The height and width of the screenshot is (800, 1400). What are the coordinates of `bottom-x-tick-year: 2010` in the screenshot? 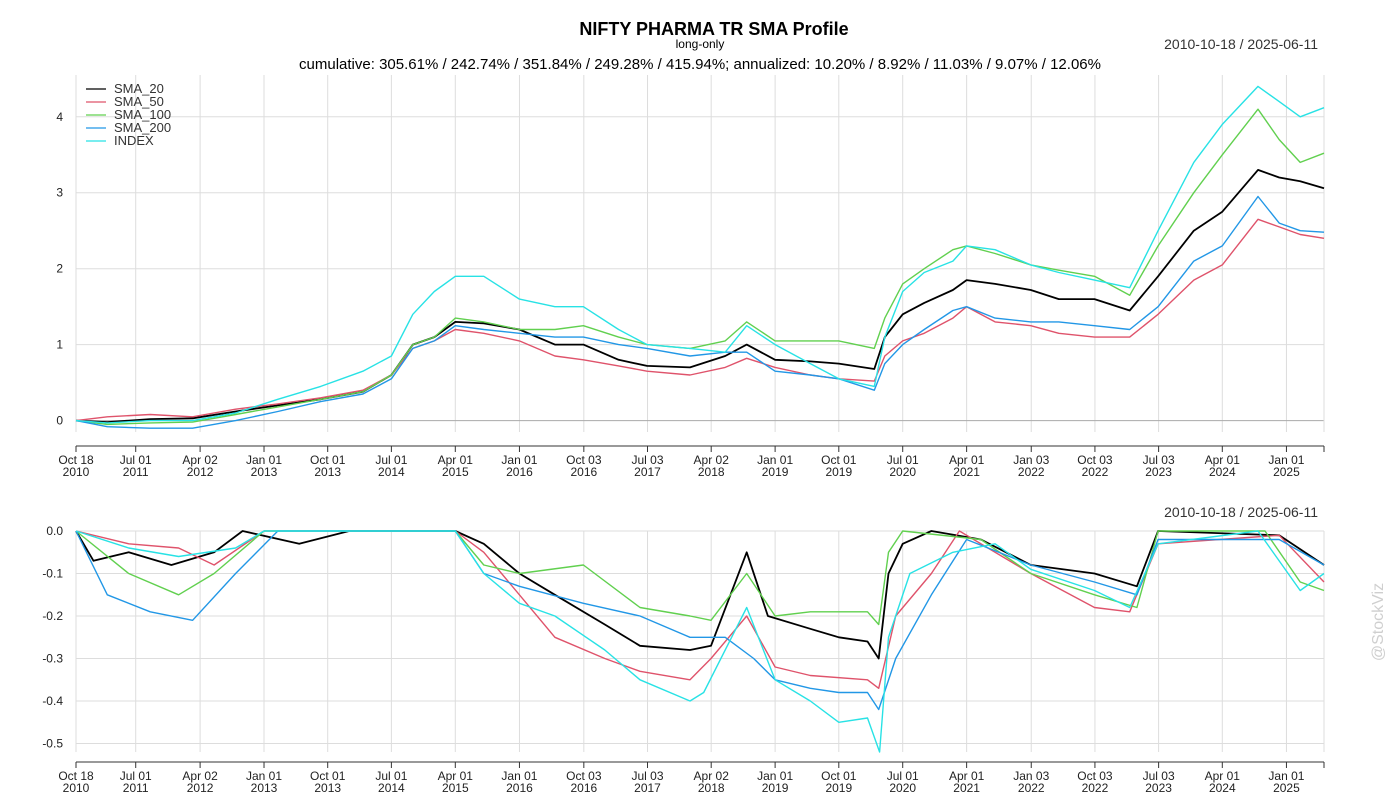 It's located at (76, 788).